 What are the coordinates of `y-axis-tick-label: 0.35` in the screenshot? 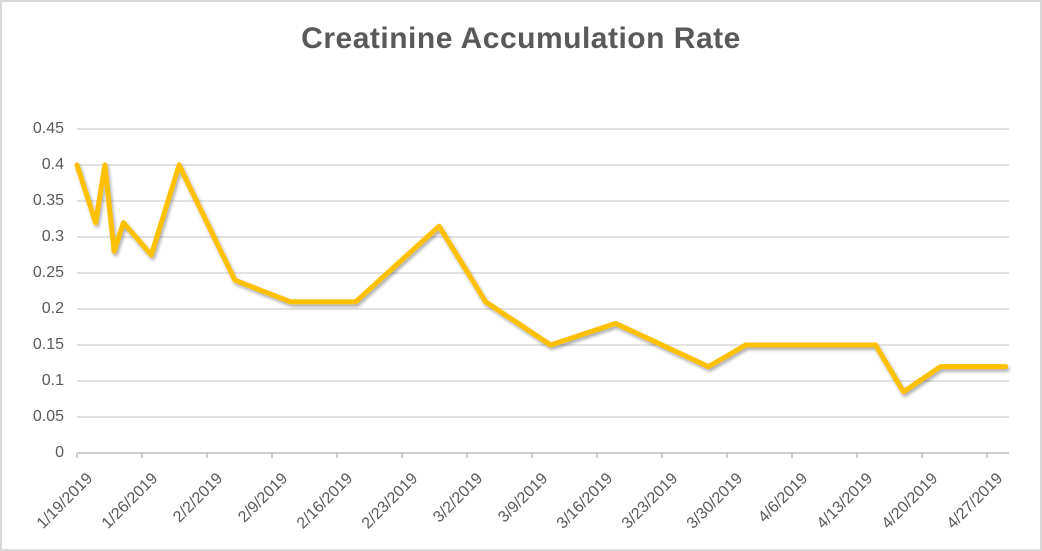 It's located at (48, 200).